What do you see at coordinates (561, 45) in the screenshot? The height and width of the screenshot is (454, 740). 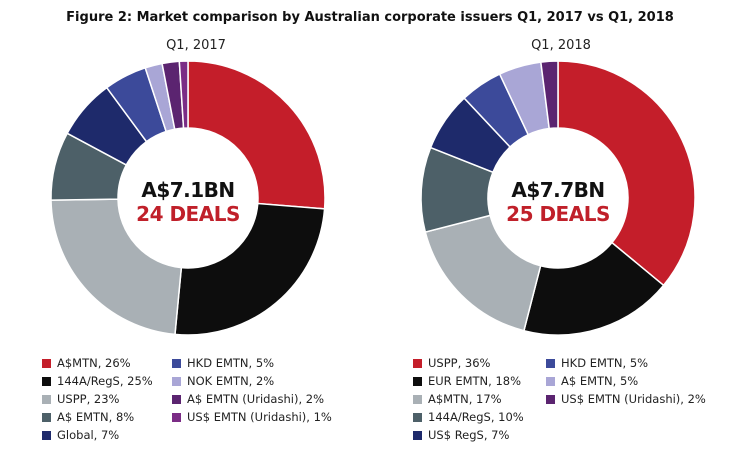 I see `chart-subtitle-2018: Q1, 2018` at bounding box center [561, 45].